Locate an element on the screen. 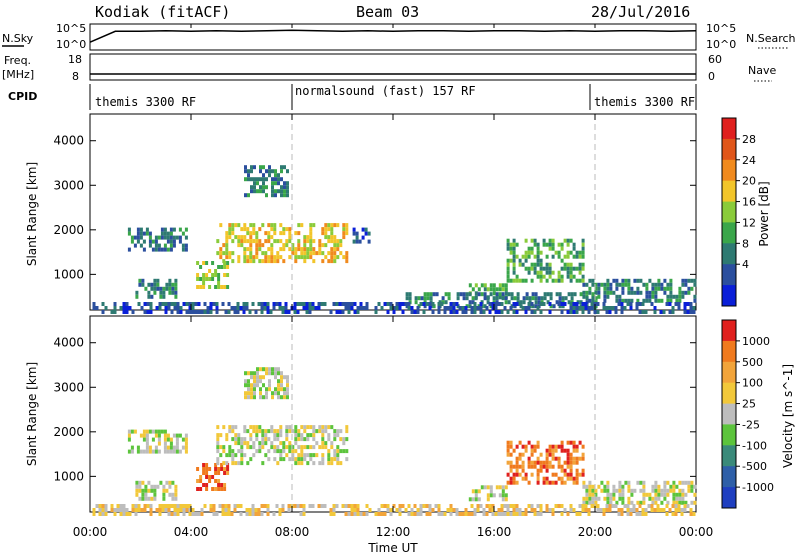 Image resolution: width=800 pixels, height=554 pixels. colorbar-tick: 20 is located at coordinates (749, 181).